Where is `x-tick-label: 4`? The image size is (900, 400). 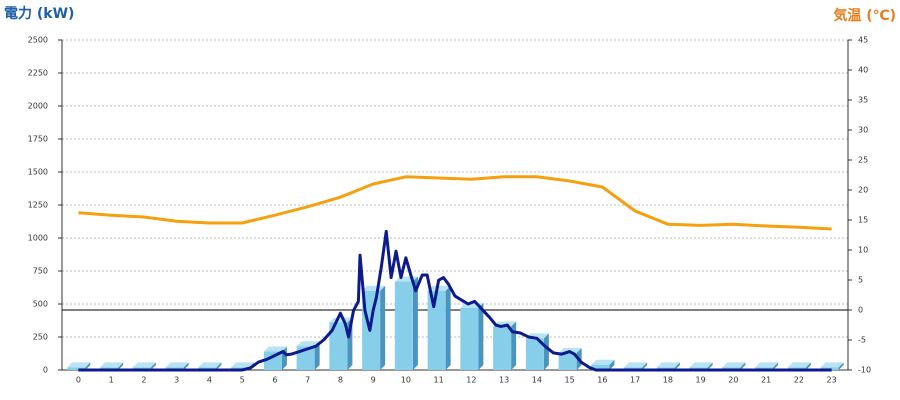 x-tick-label: 4 is located at coordinates (209, 380).